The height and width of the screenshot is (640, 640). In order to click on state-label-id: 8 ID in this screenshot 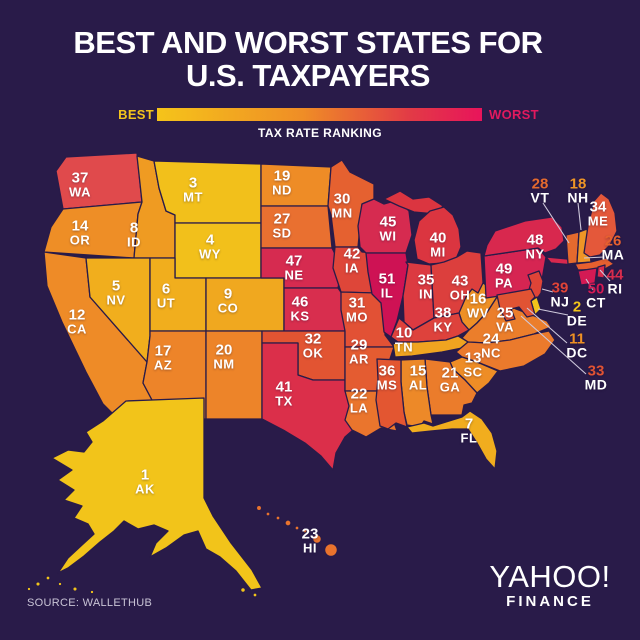, I will do `click(134, 234)`.